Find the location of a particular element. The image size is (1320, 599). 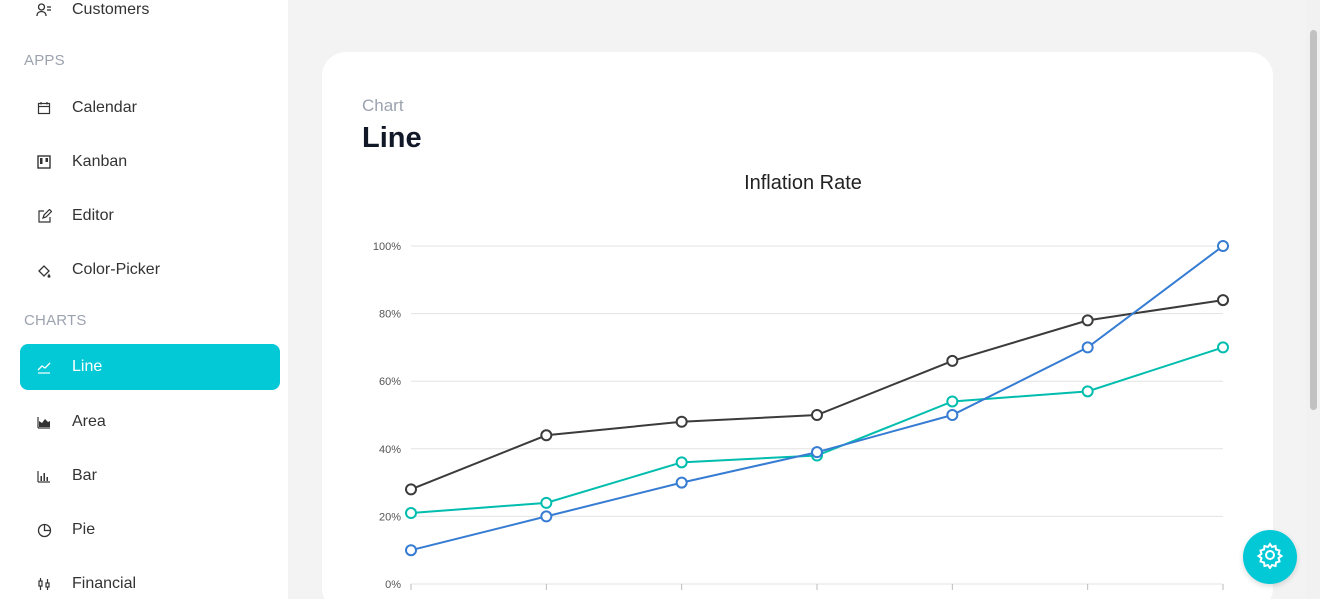

area-chart-icon is located at coordinates (44, 422).